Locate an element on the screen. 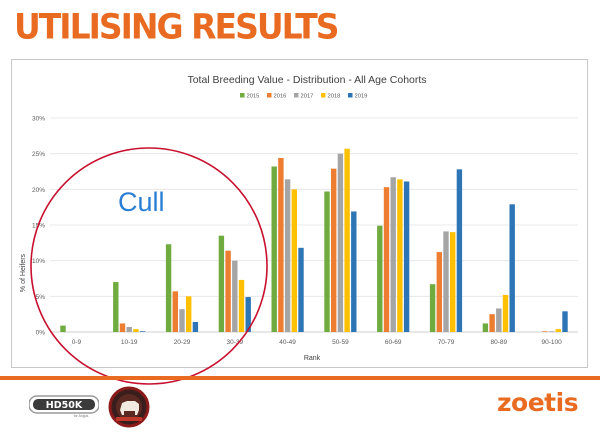  x-tick-label: 70-79 is located at coordinates (446, 342).